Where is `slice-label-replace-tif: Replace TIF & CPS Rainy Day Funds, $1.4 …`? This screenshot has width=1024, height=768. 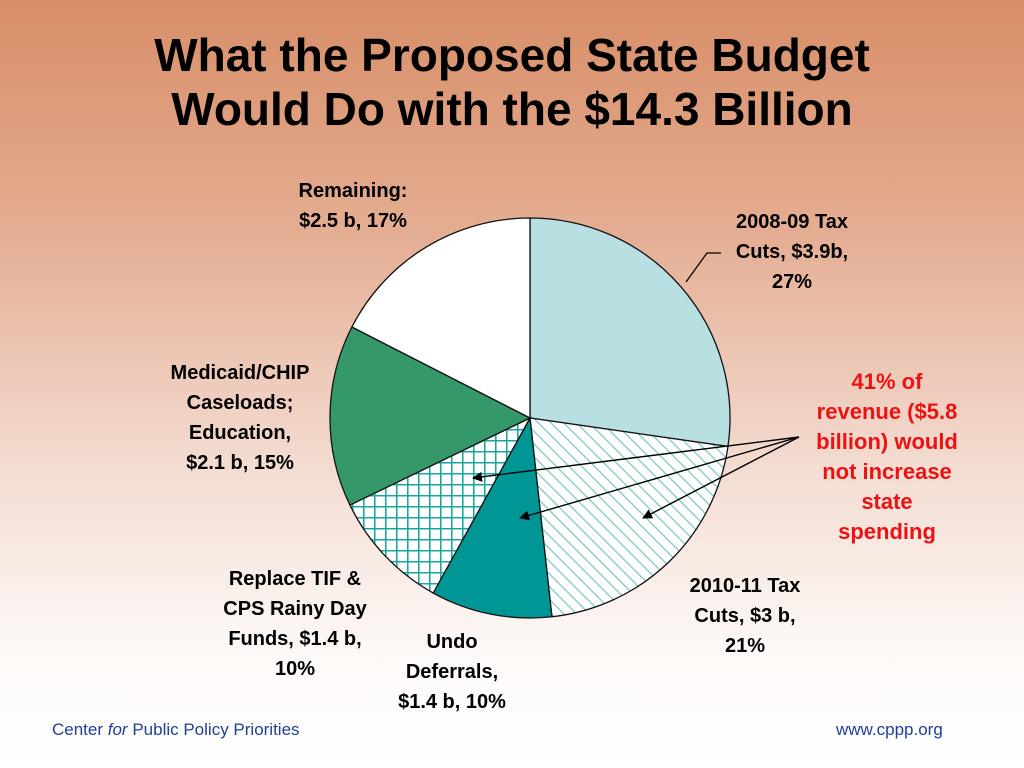
slice-label-replace-tif: Replace TIF & CPS Rainy Day Funds, $1.4 … is located at coordinates (295, 624).